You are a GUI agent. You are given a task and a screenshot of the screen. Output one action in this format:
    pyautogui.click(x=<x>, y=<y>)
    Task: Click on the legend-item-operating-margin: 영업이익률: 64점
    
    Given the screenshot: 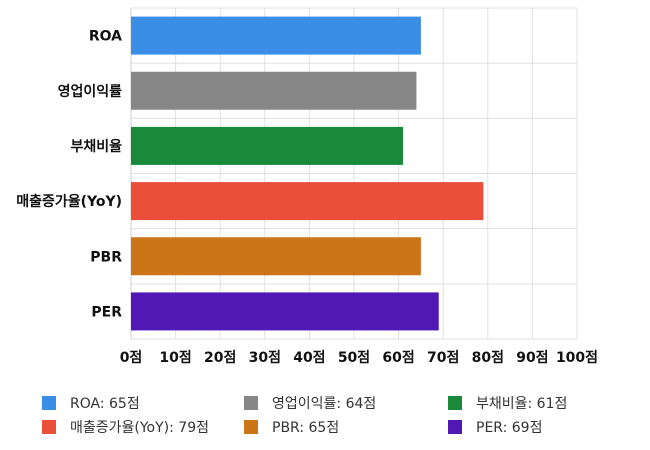 What is the action you would take?
    pyautogui.click(x=310, y=403)
    